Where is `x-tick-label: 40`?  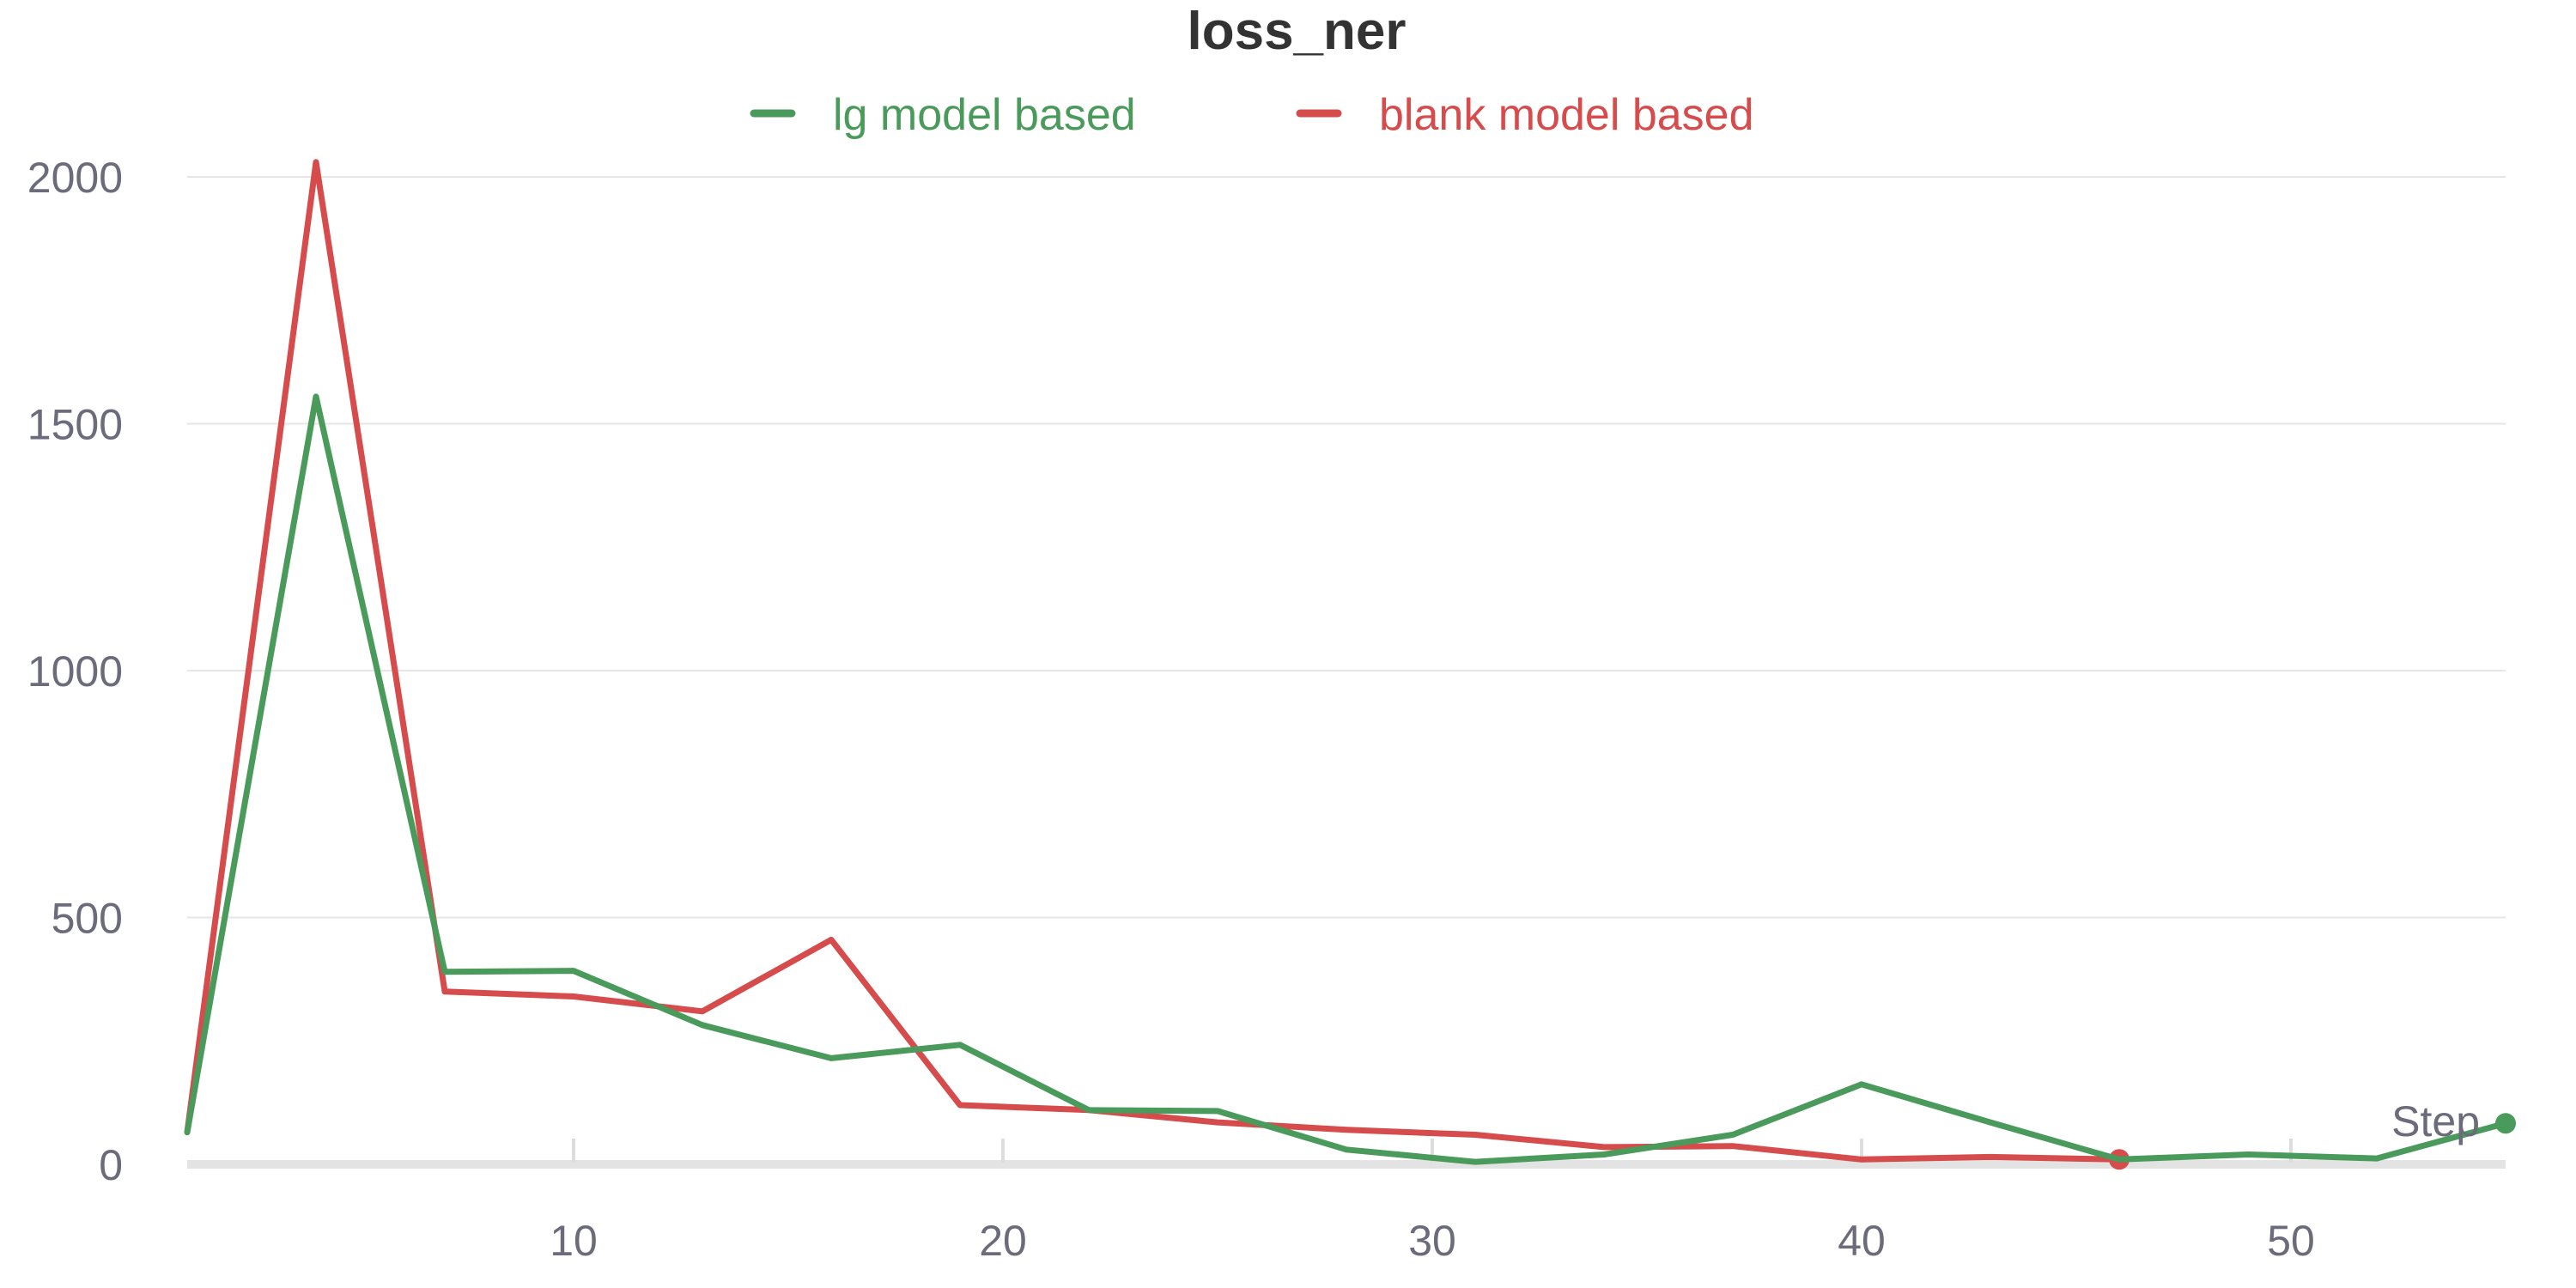 x-tick-label: 40 is located at coordinates (1862, 1241).